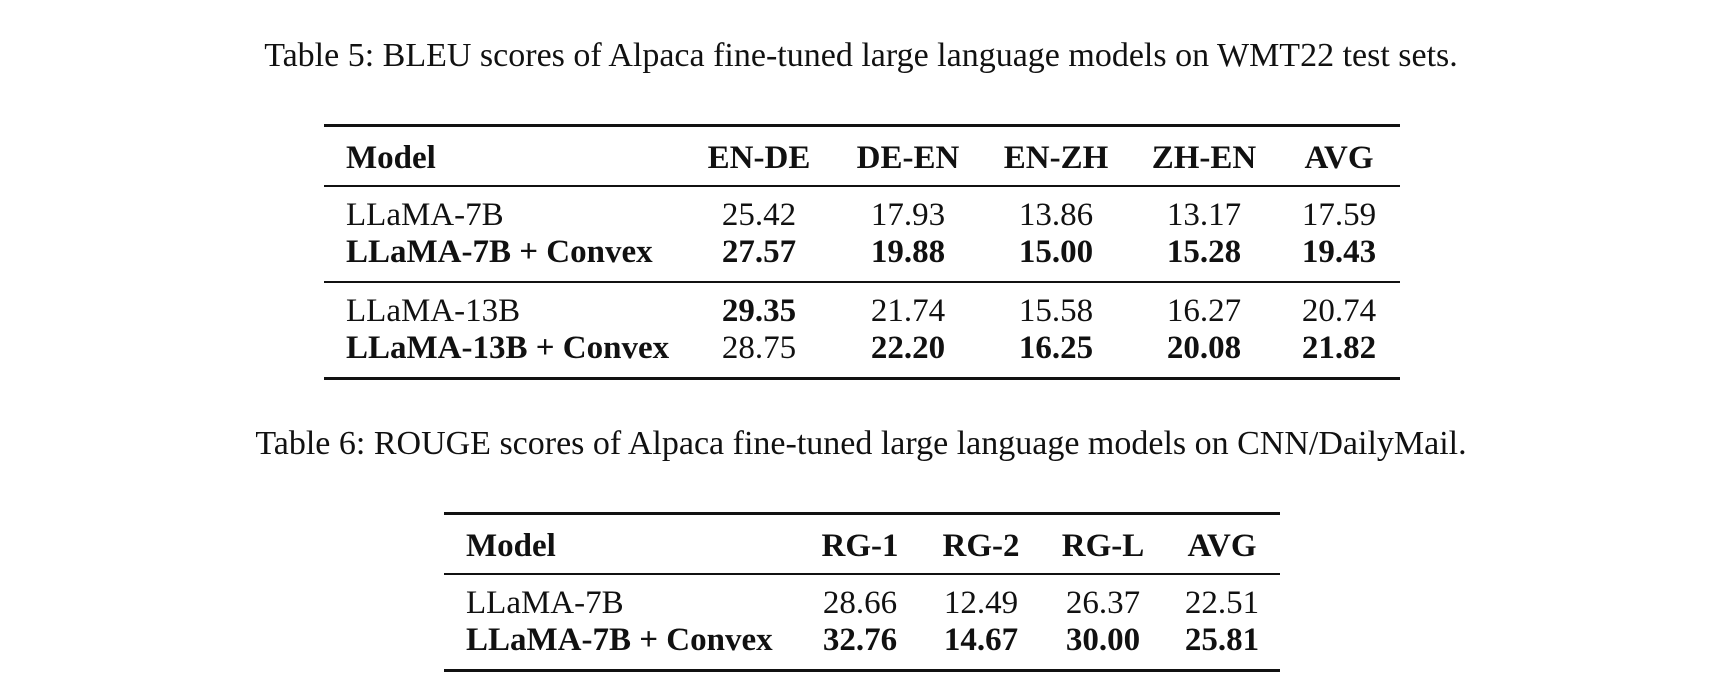 This screenshot has width=1722, height=698. I want to click on table-row: LLaMA-7B 28.66 12.49 26.37 22.51, so click(862, 598).